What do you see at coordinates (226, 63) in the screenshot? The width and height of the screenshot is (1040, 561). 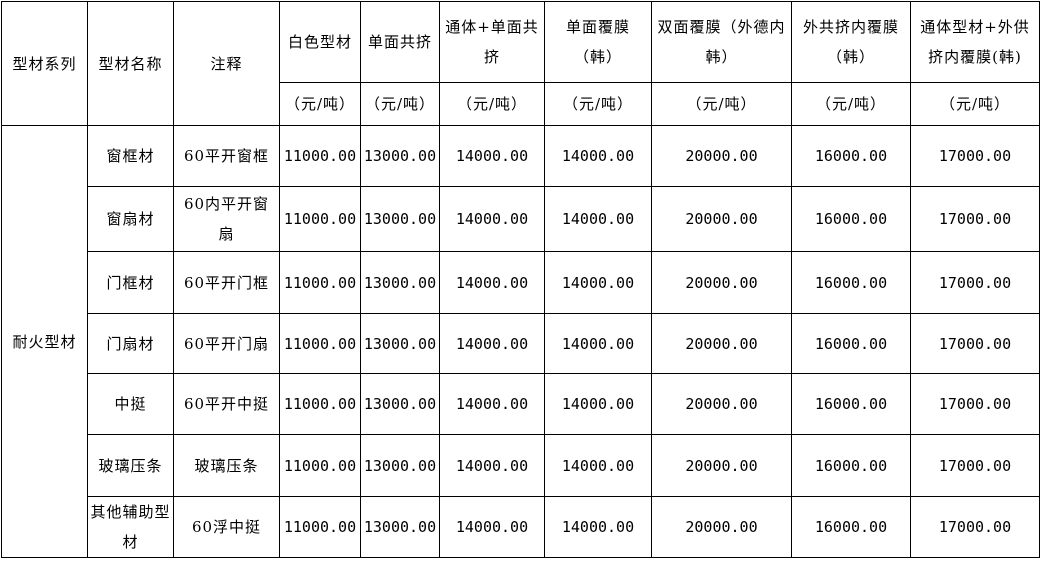 I see `header-note: 注释` at bounding box center [226, 63].